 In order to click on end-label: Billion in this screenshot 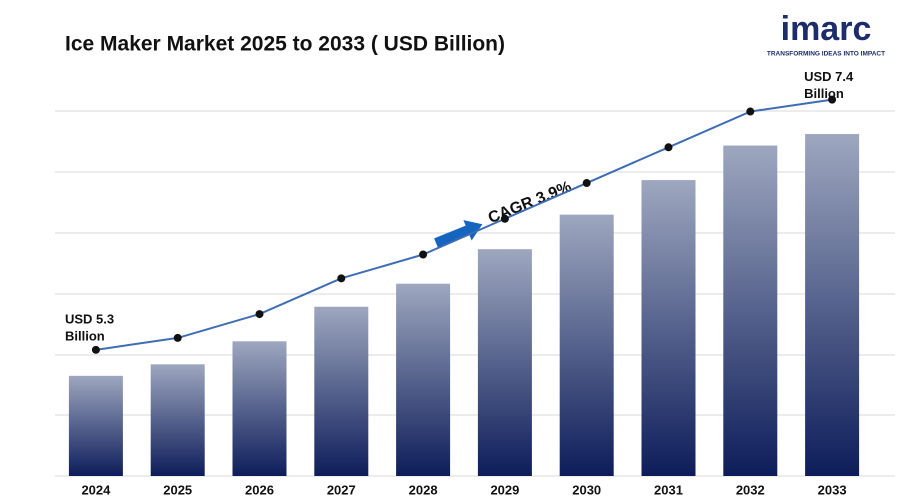, I will do `click(824, 93)`.